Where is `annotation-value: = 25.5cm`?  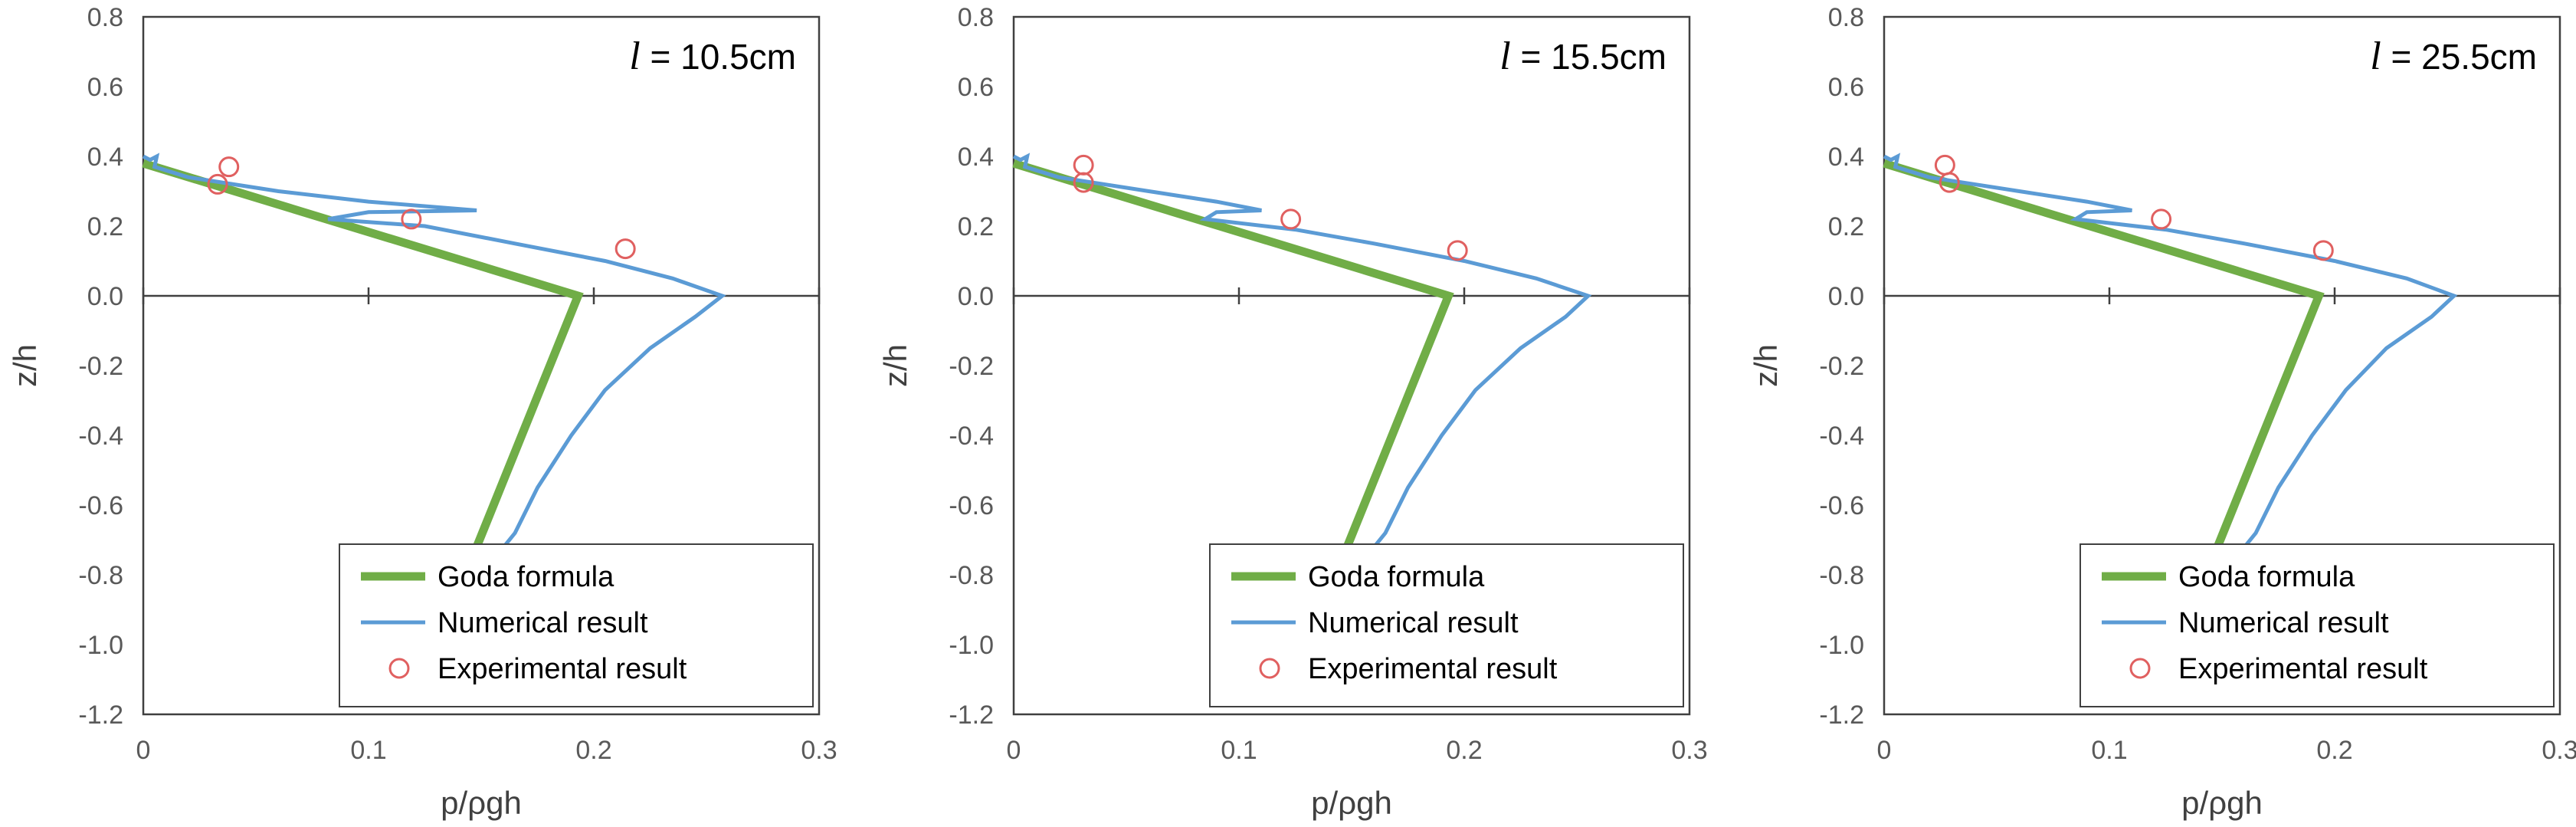
annotation-value: = 25.5cm is located at coordinates (2459, 57).